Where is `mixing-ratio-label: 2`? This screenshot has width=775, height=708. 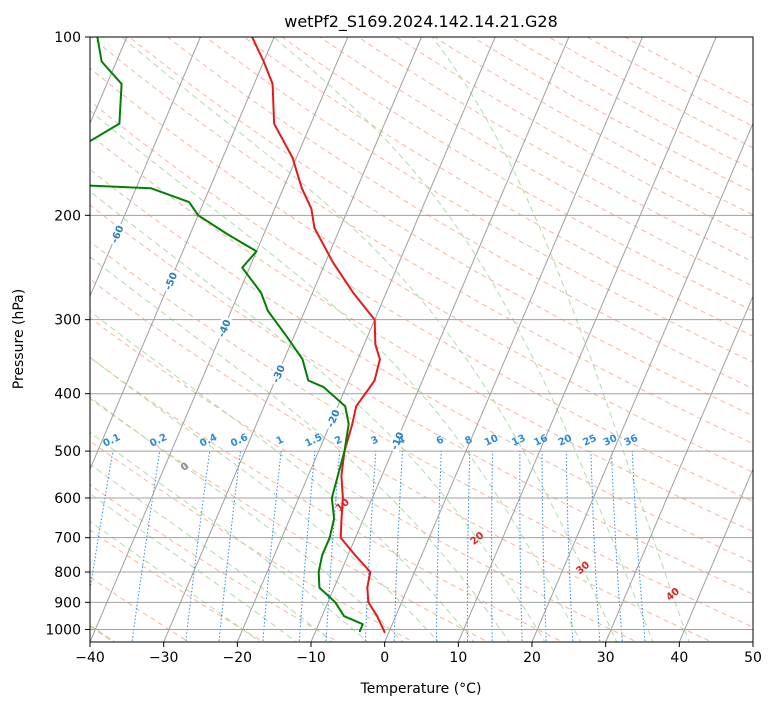 mixing-ratio-label: 2 is located at coordinates (338, 440).